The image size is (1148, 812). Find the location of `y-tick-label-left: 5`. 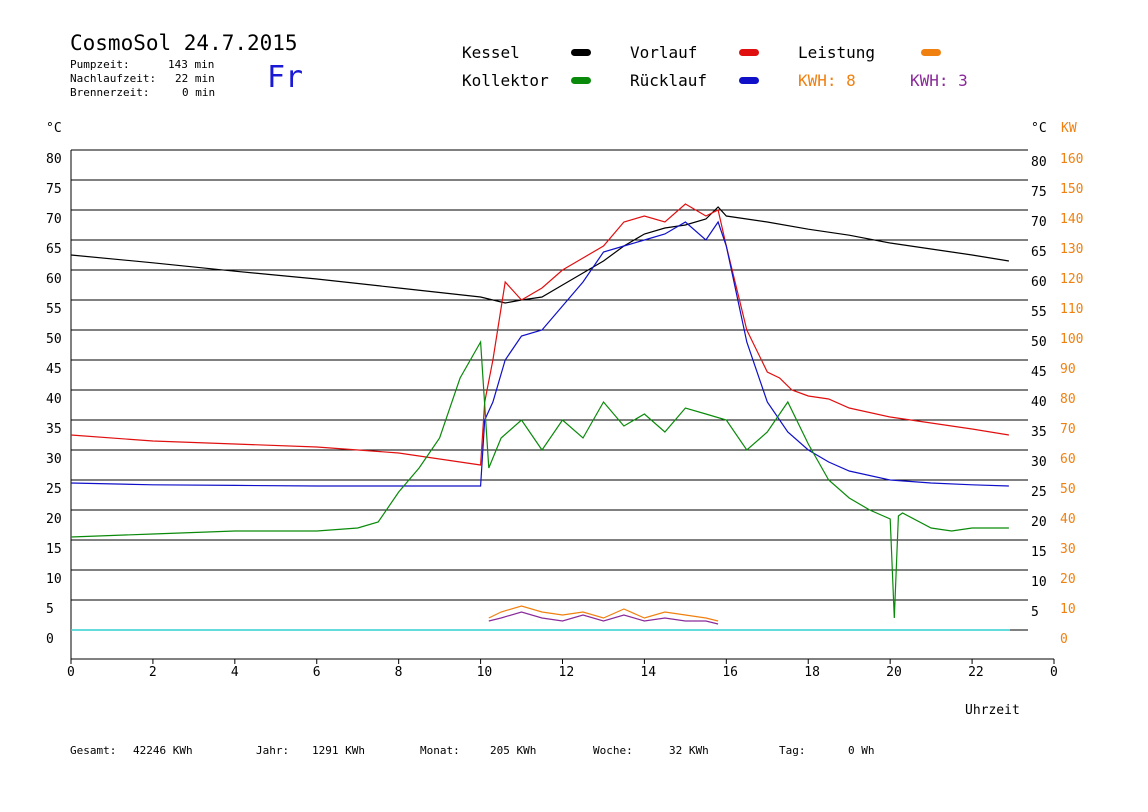

y-tick-label-left: 5 is located at coordinates (50, 609).